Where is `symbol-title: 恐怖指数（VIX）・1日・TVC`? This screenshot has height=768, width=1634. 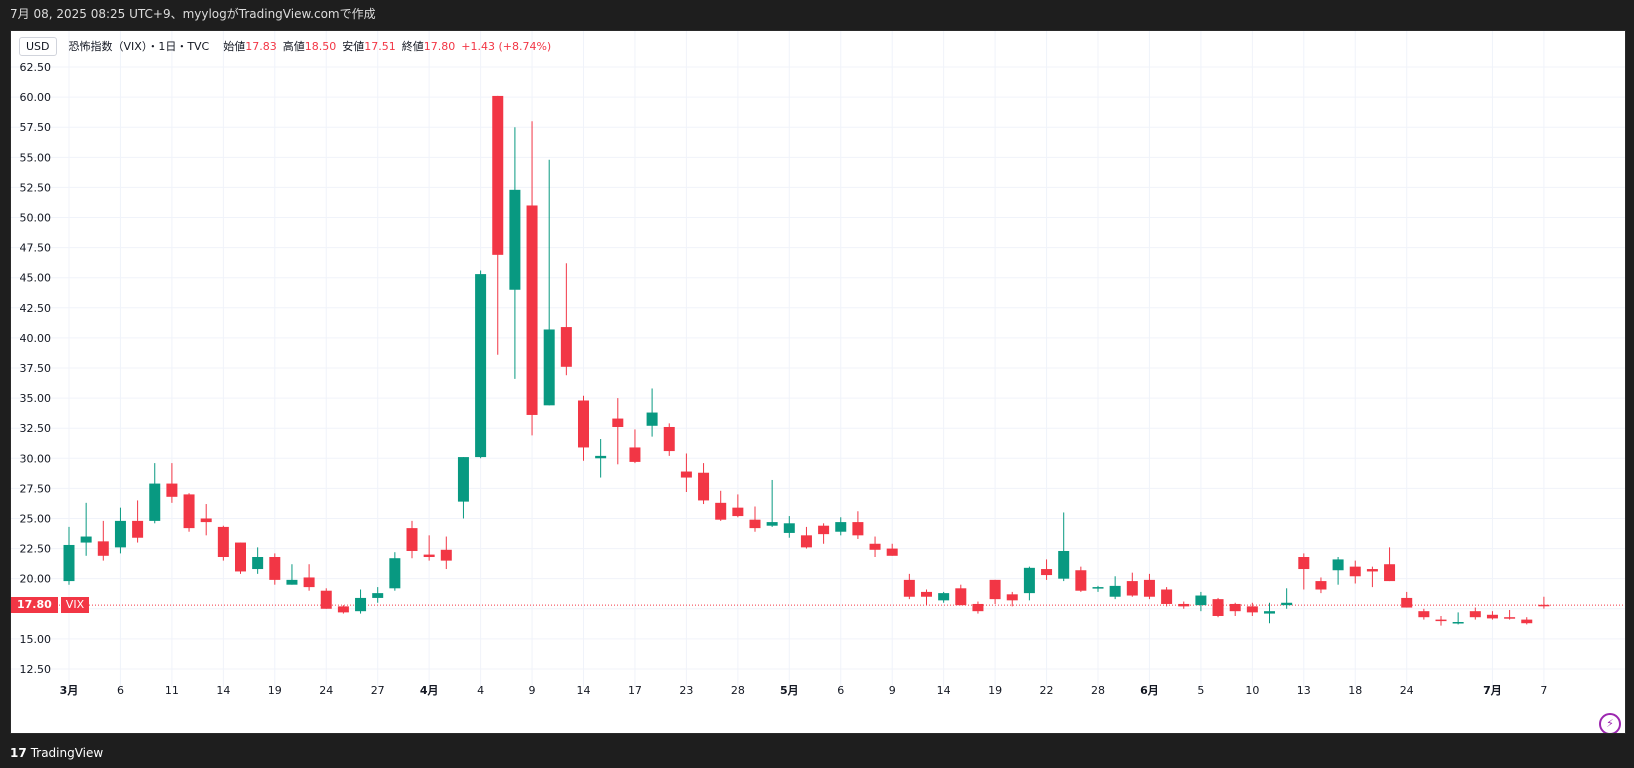
symbol-title: 恐怖指数（VIX）・1日・TVC is located at coordinates (139, 46).